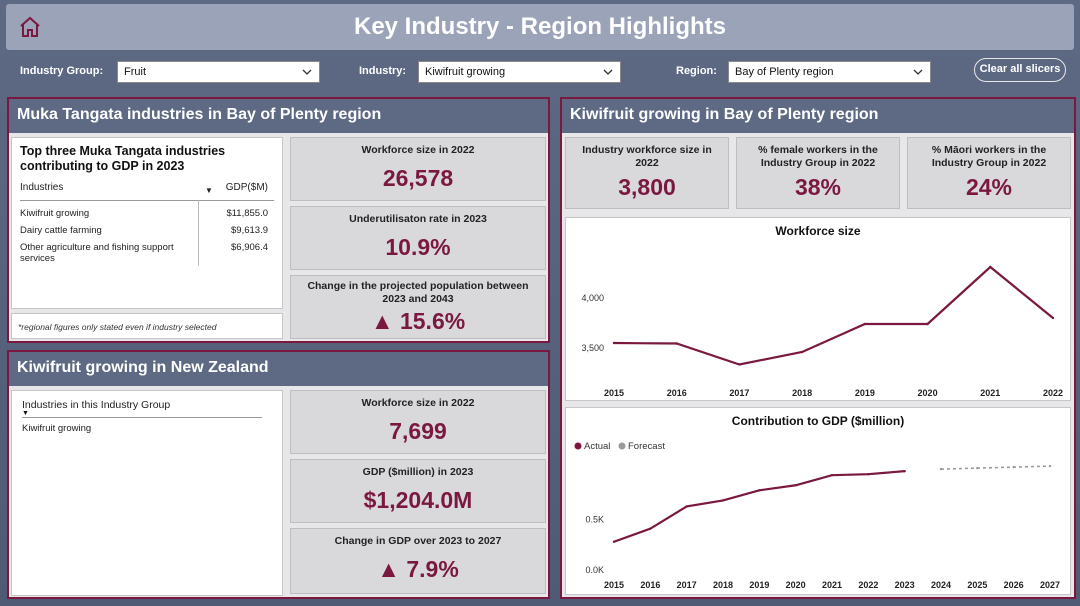 The width and height of the screenshot is (1080, 606). What do you see at coordinates (594, 520) in the screenshot?
I see `y-tick-label: 0.5K` at bounding box center [594, 520].